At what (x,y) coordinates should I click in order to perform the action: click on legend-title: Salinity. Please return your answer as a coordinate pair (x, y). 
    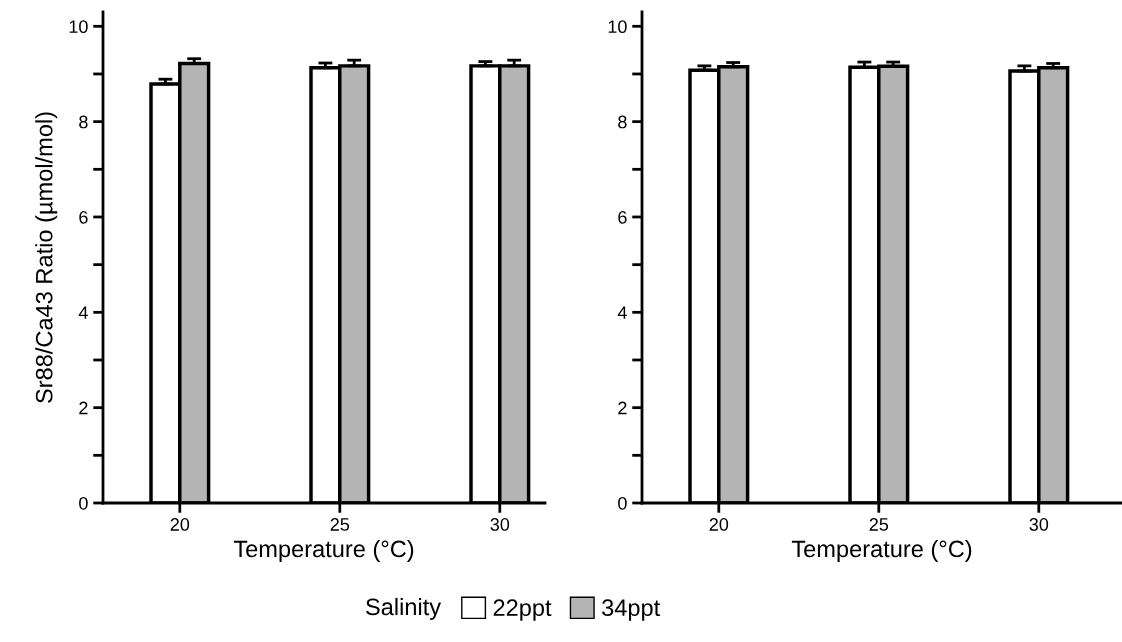
    Looking at the image, I should click on (404, 608).